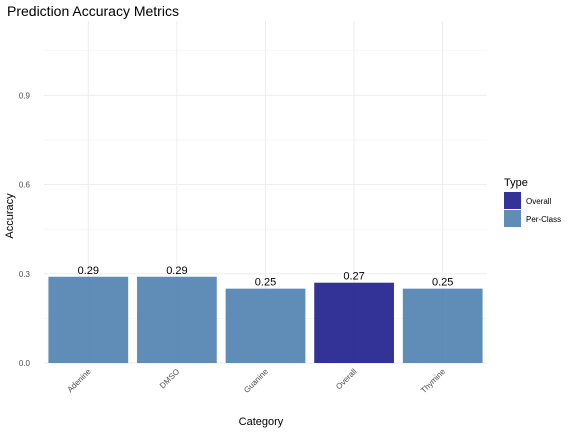  I want to click on y-tick-label: 0.0, so click(25, 363).